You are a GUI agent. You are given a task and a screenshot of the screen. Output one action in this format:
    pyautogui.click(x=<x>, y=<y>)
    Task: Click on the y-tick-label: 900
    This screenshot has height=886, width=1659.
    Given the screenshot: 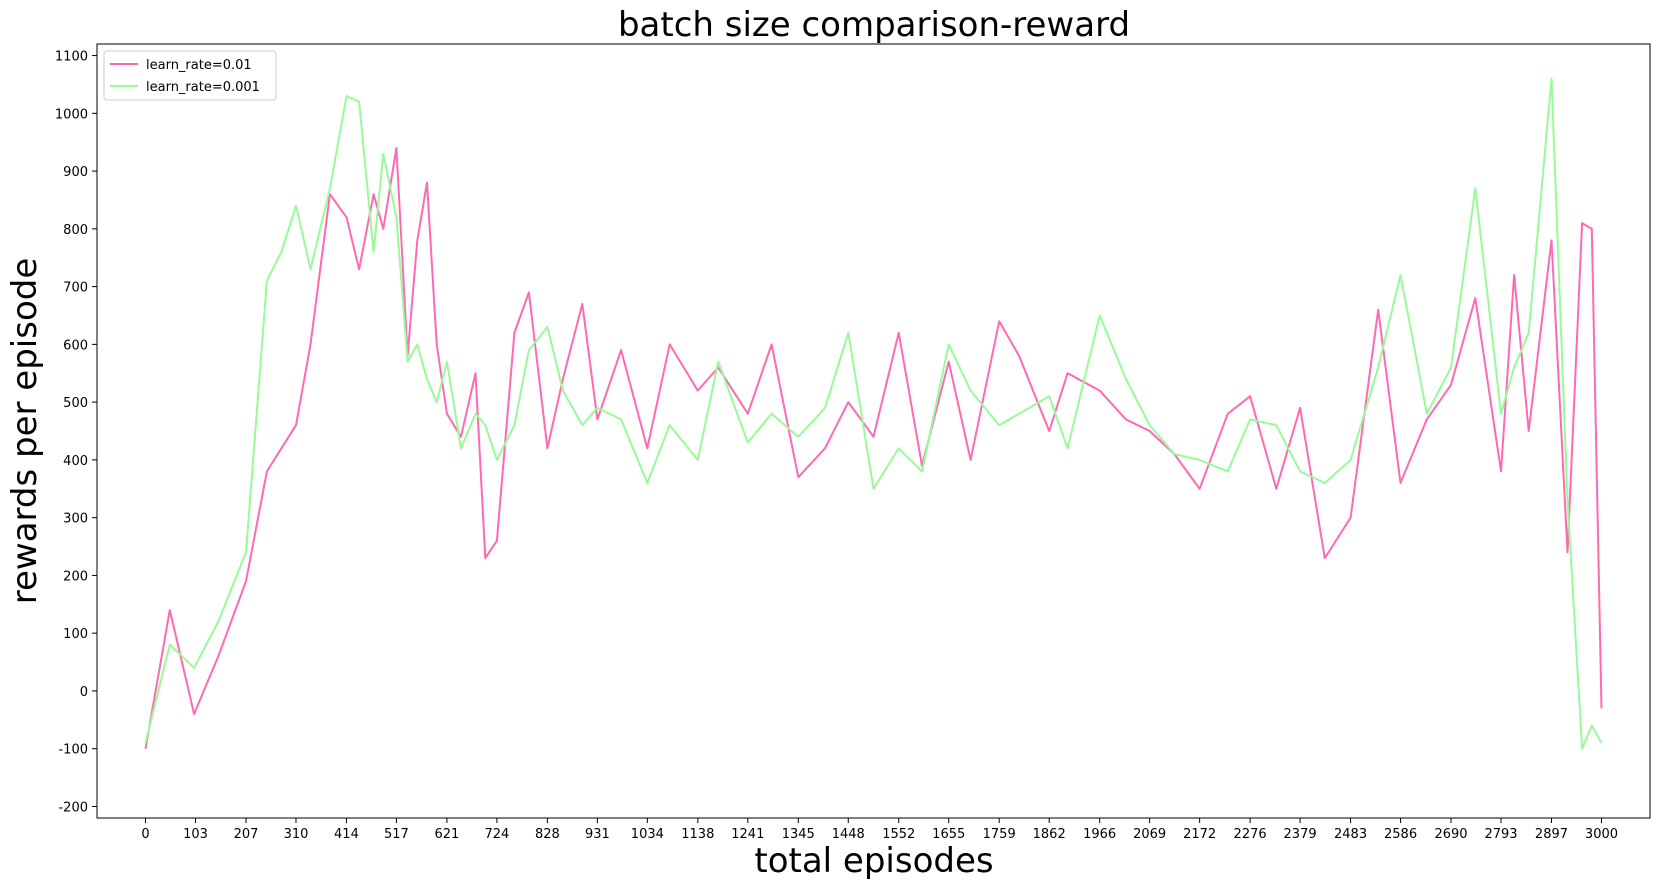 What is the action you would take?
    pyautogui.click(x=75, y=172)
    